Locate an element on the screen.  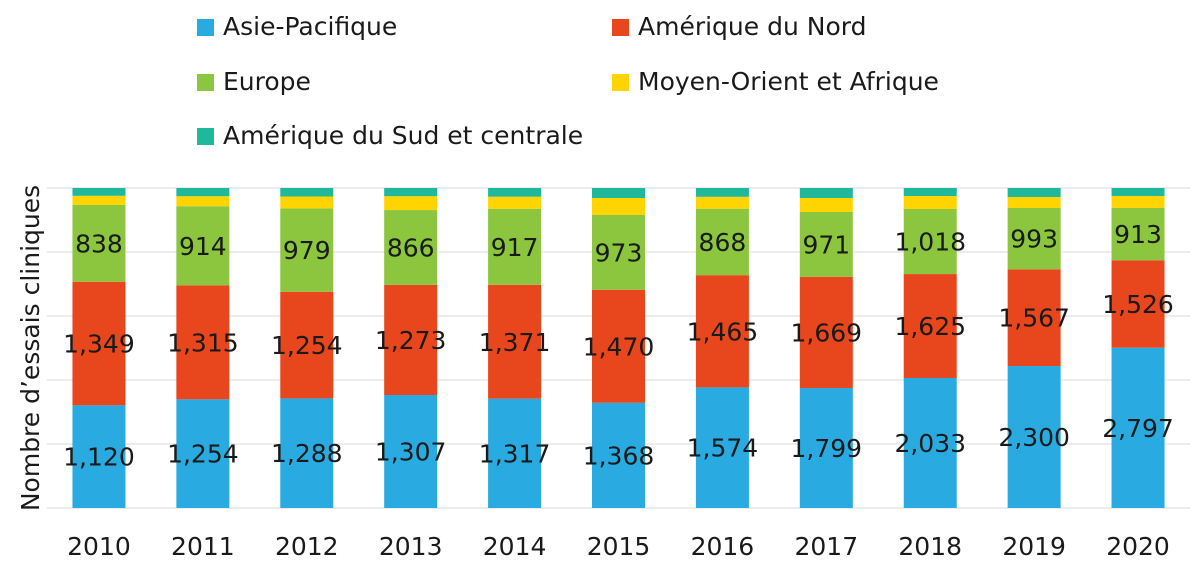
data-label: 1,317 is located at coordinates (515, 453).